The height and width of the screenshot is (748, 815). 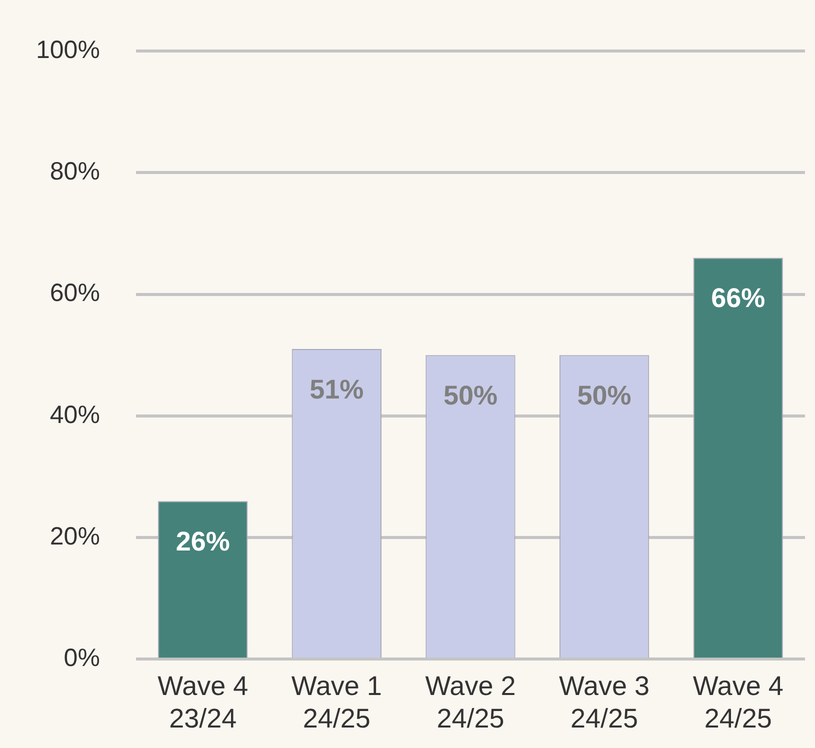 What do you see at coordinates (203, 541) in the screenshot?
I see `data-label: 26%` at bounding box center [203, 541].